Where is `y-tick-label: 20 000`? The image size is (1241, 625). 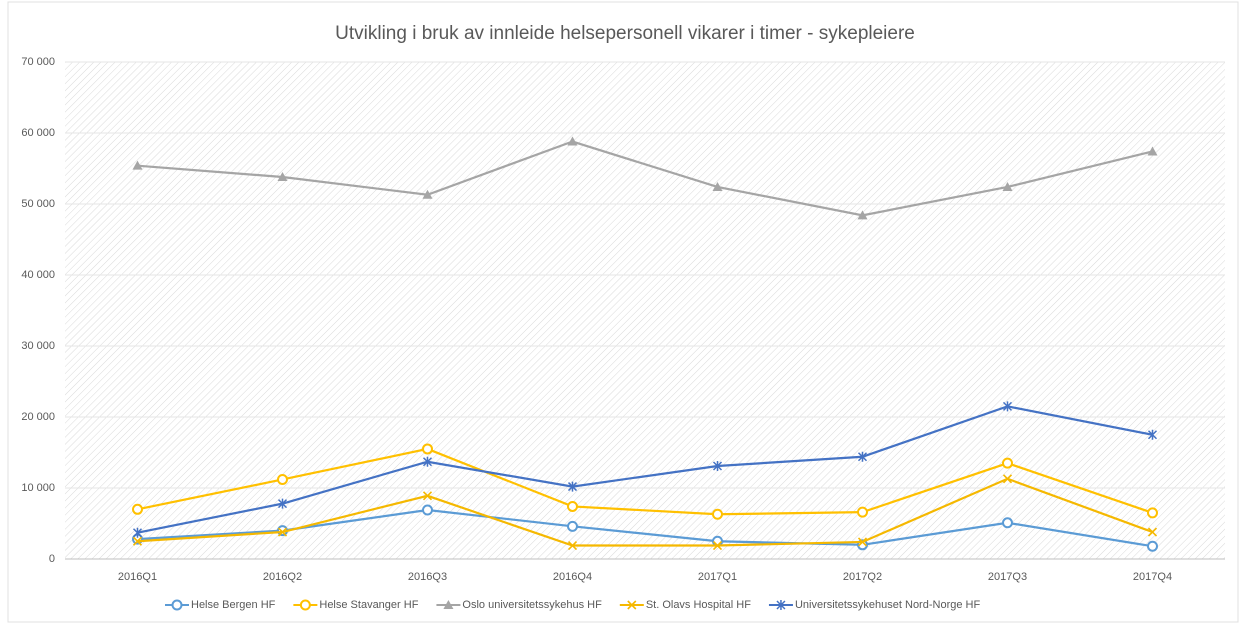
y-tick-label: 20 000 is located at coordinates (38, 417).